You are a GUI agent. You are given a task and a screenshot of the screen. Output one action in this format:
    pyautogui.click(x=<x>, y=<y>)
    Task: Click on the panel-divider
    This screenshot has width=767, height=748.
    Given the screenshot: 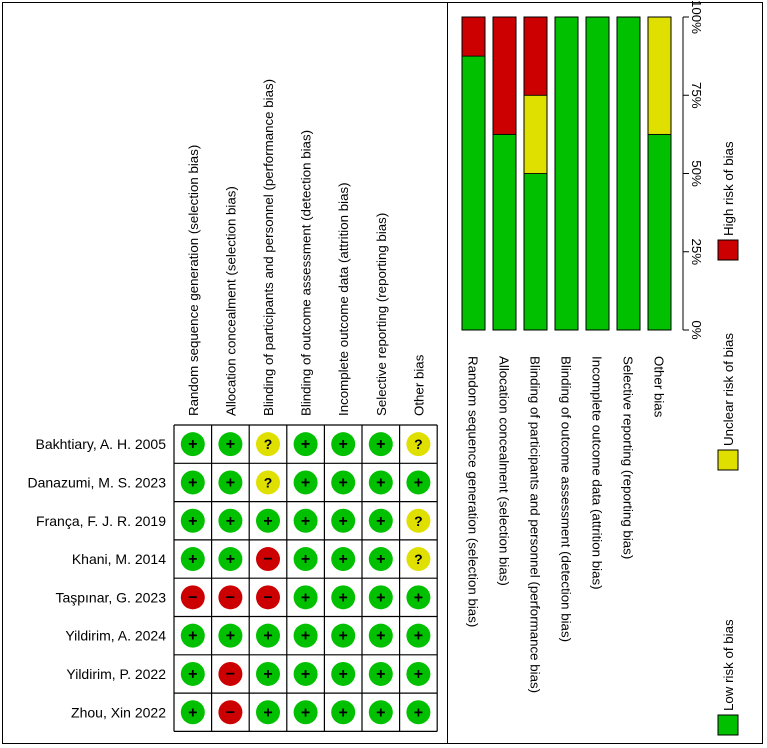 What is the action you would take?
    pyautogui.click(x=447, y=373)
    